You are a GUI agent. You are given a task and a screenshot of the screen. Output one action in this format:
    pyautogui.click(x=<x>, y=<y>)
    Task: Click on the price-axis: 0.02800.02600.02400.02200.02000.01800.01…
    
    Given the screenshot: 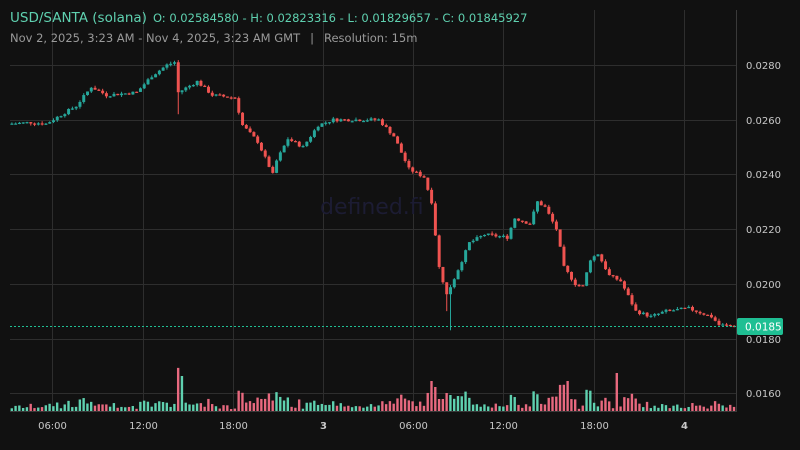 What is the action you would take?
    pyautogui.click(x=763, y=230)
    